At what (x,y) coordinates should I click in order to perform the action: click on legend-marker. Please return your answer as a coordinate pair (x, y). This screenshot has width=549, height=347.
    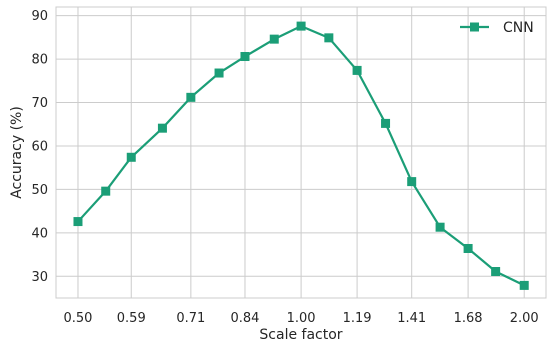
    Looking at the image, I should click on (474, 27).